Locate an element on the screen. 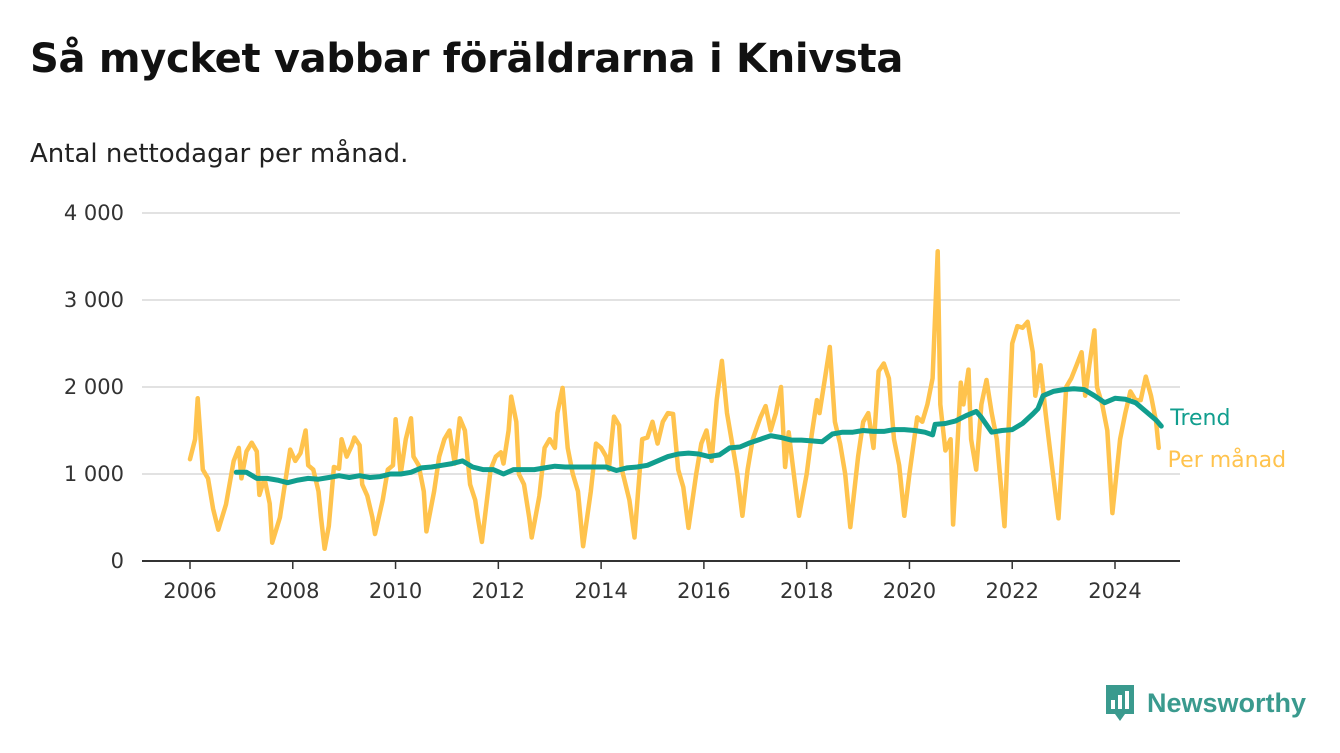 The image size is (1340, 753). newsworthy-logo: Newsworthy is located at coordinates (1204, 703).